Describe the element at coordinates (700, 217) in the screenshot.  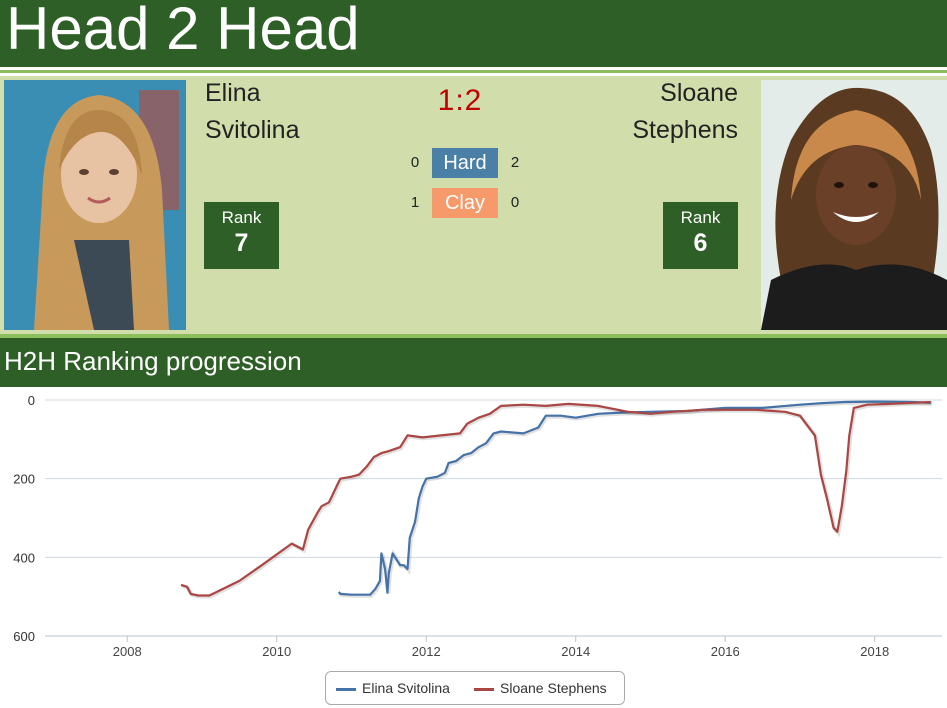
I see `player2-rank-label: Rank` at that location.